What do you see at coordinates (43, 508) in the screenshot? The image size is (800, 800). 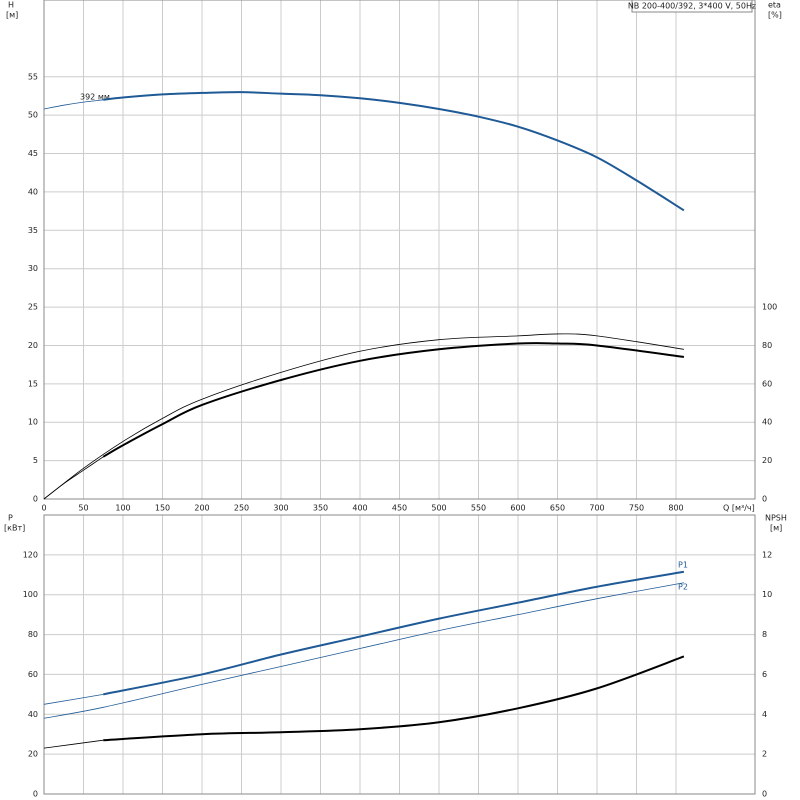 I see `x-tick-label: 0` at bounding box center [43, 508].